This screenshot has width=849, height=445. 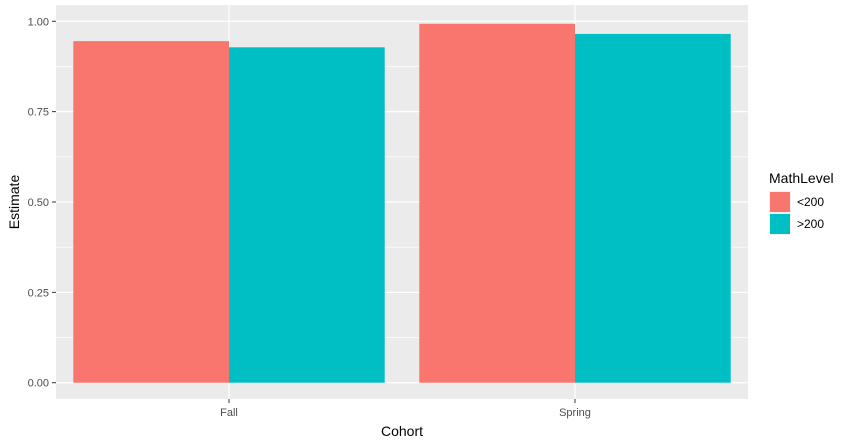 What do you see at coordinates (38, 293) in the screenshot?
I see `y-tick-label: 0.25` at bounding box center [38, 293].